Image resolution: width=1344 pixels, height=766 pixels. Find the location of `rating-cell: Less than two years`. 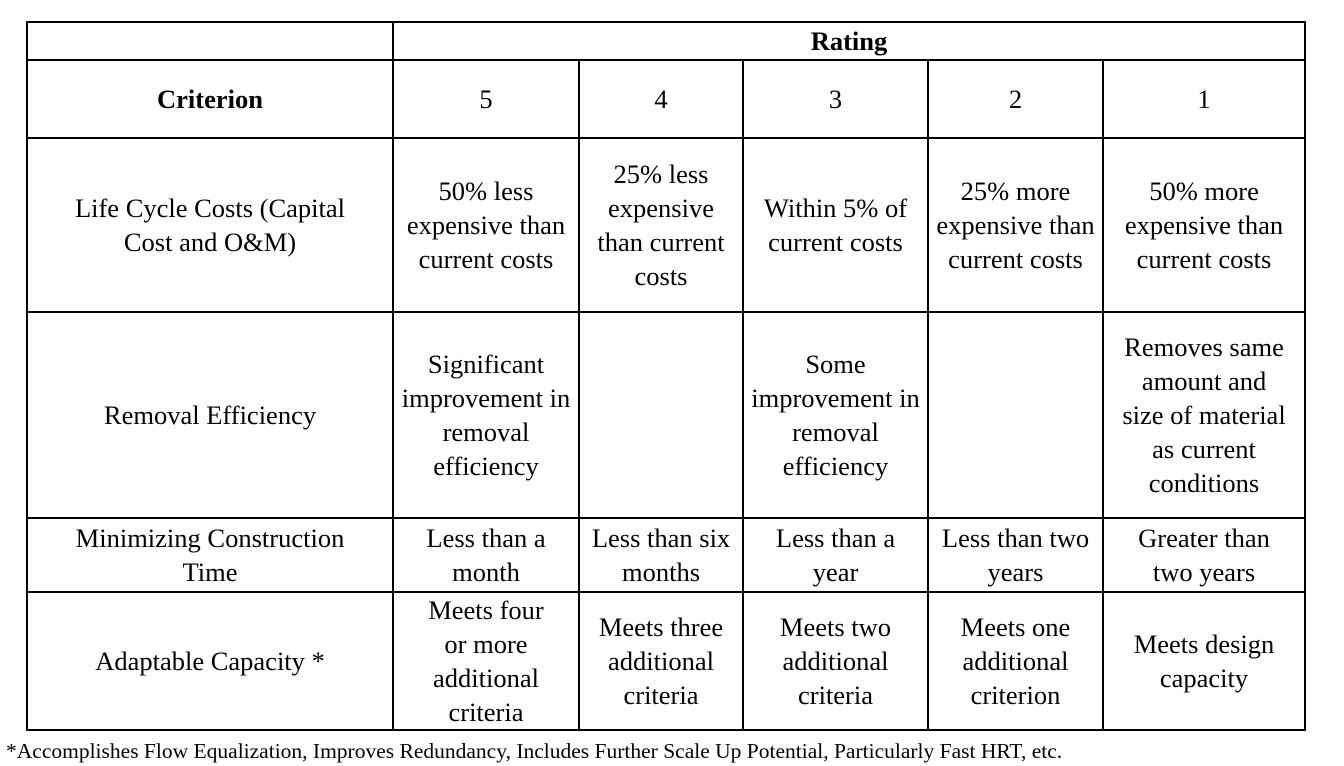

rating-cell: Less than two years is located at coordinates (1015, 555).